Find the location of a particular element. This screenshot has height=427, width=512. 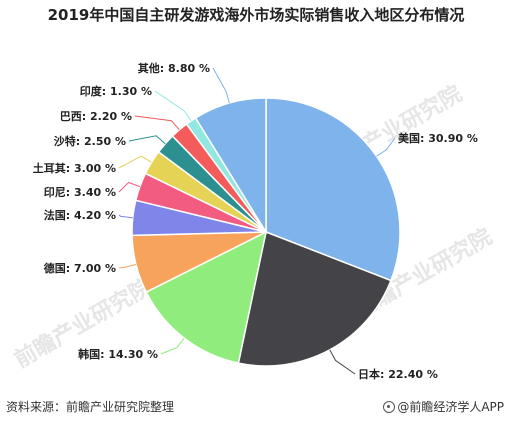

data-label-7: 沙特: 2.50 % is located at coordinates (90, 141).